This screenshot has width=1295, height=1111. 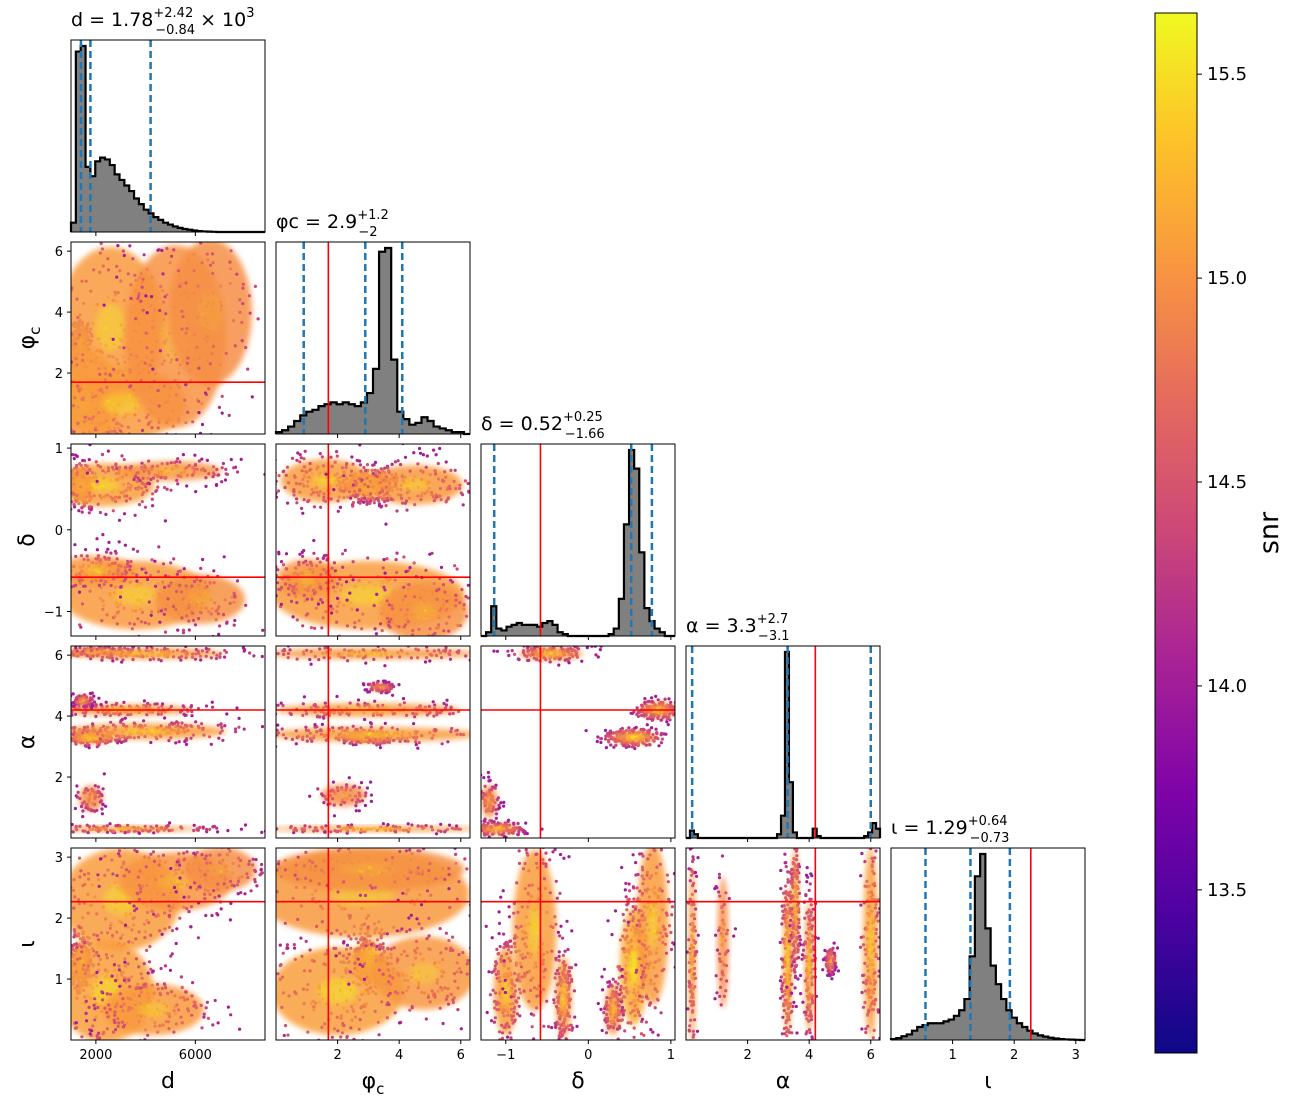 I want to click on title-suffix: × 10, so click(x=223, y=20).